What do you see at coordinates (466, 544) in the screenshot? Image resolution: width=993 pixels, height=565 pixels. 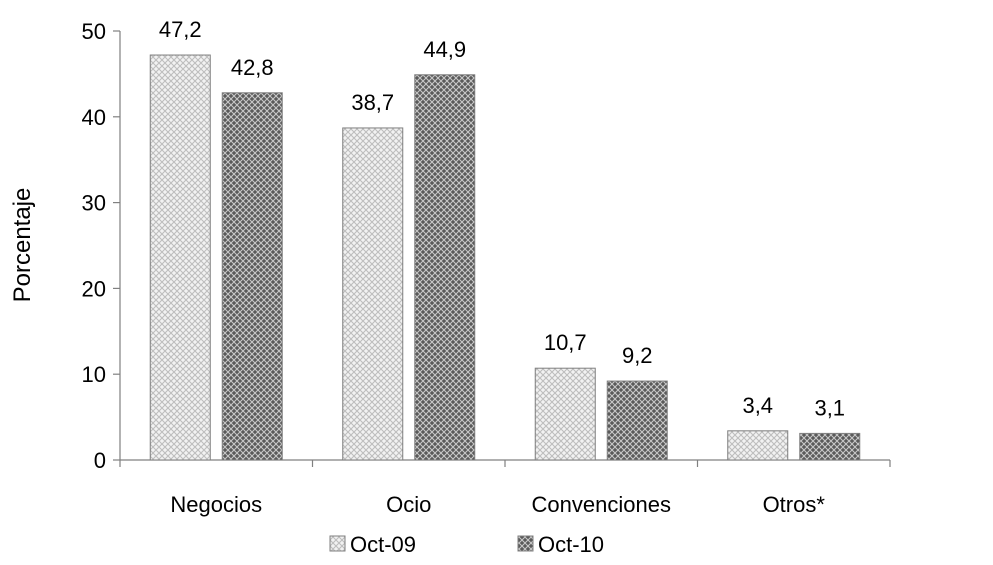 I see `legend: Oct-09 Oct-10` at bounding box center [466, 544].